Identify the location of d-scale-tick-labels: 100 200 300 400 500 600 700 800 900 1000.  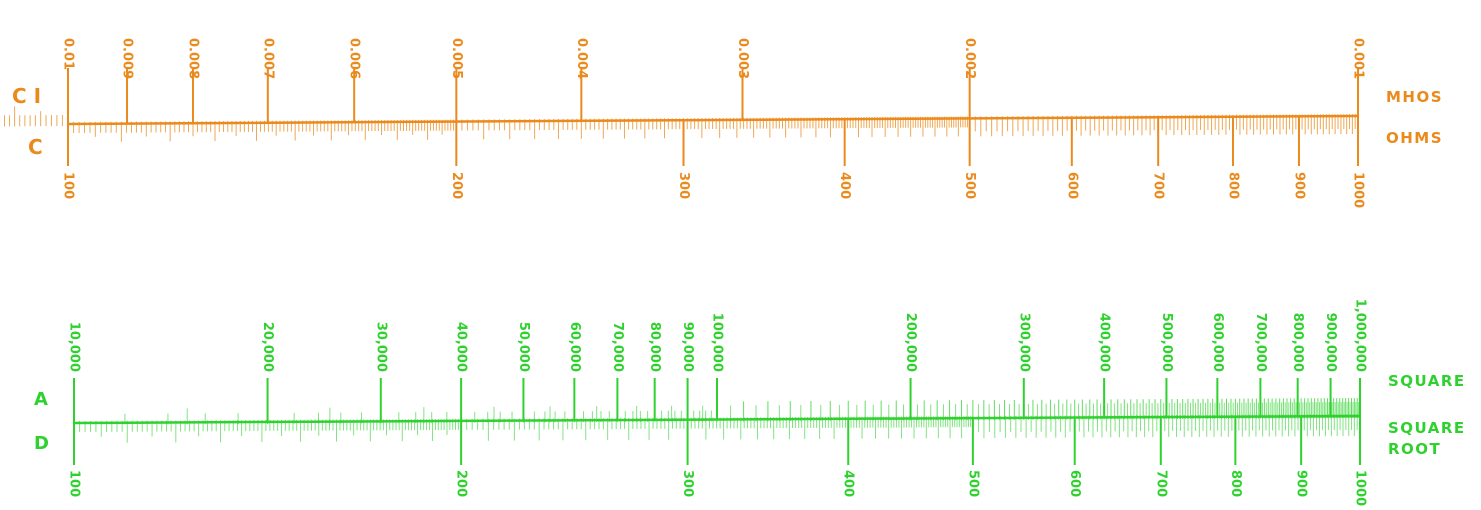
(717, 488).